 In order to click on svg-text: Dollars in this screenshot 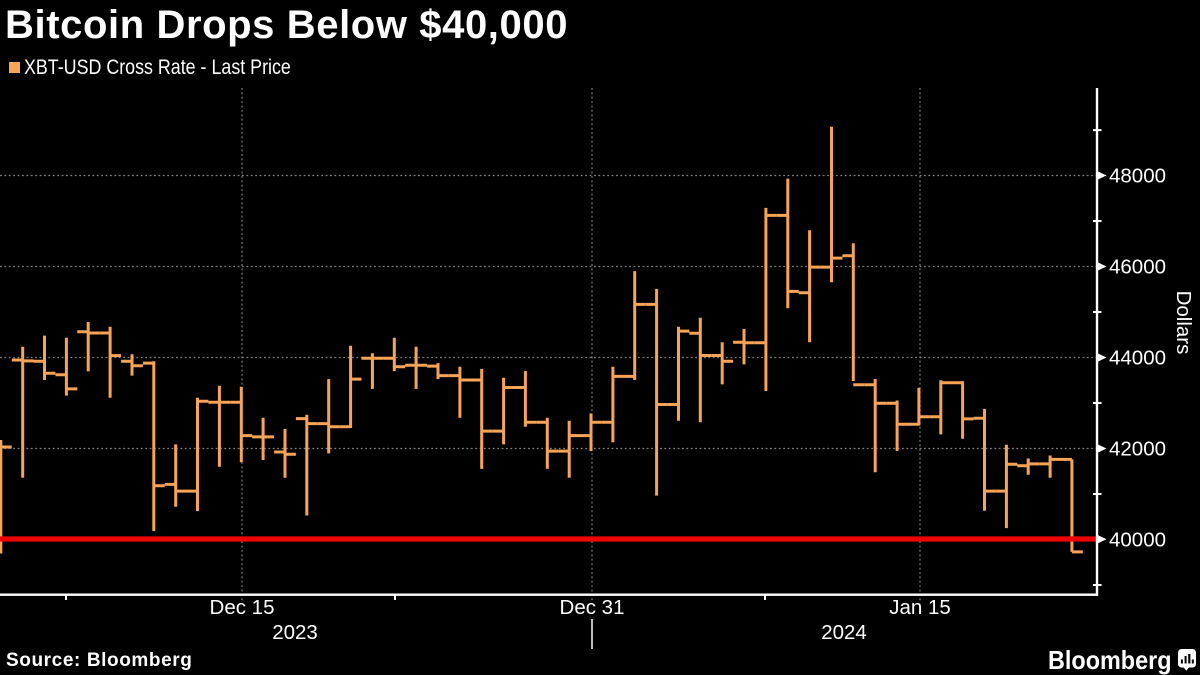, I will do `click(1183, 323)`.